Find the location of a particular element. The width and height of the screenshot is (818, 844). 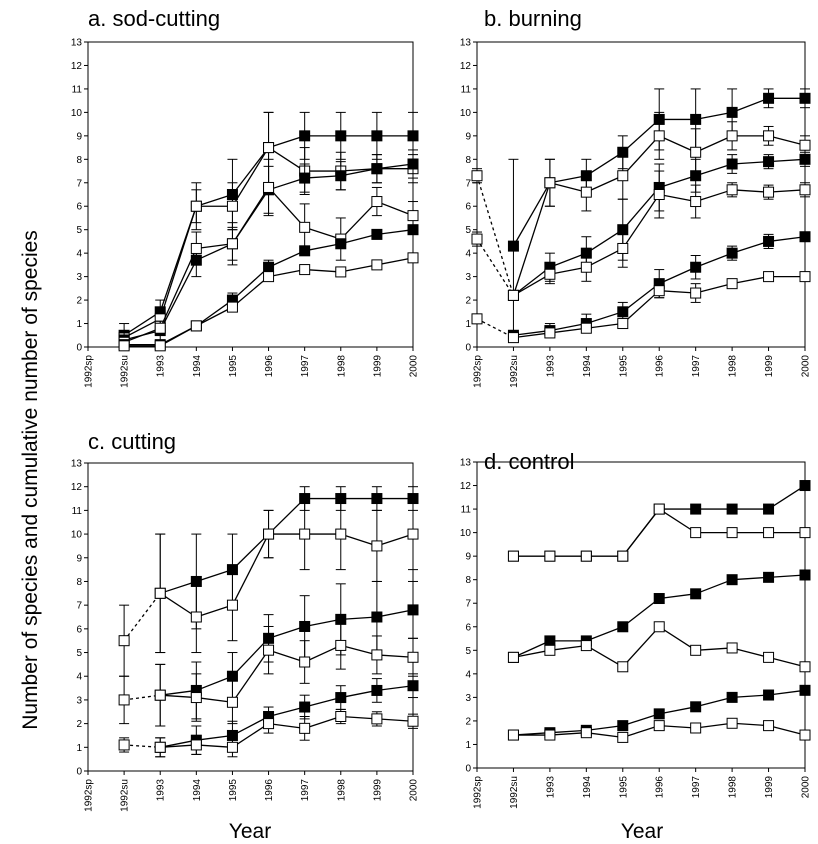

y-tick-label: 5 is located at coordinates (468, 230).